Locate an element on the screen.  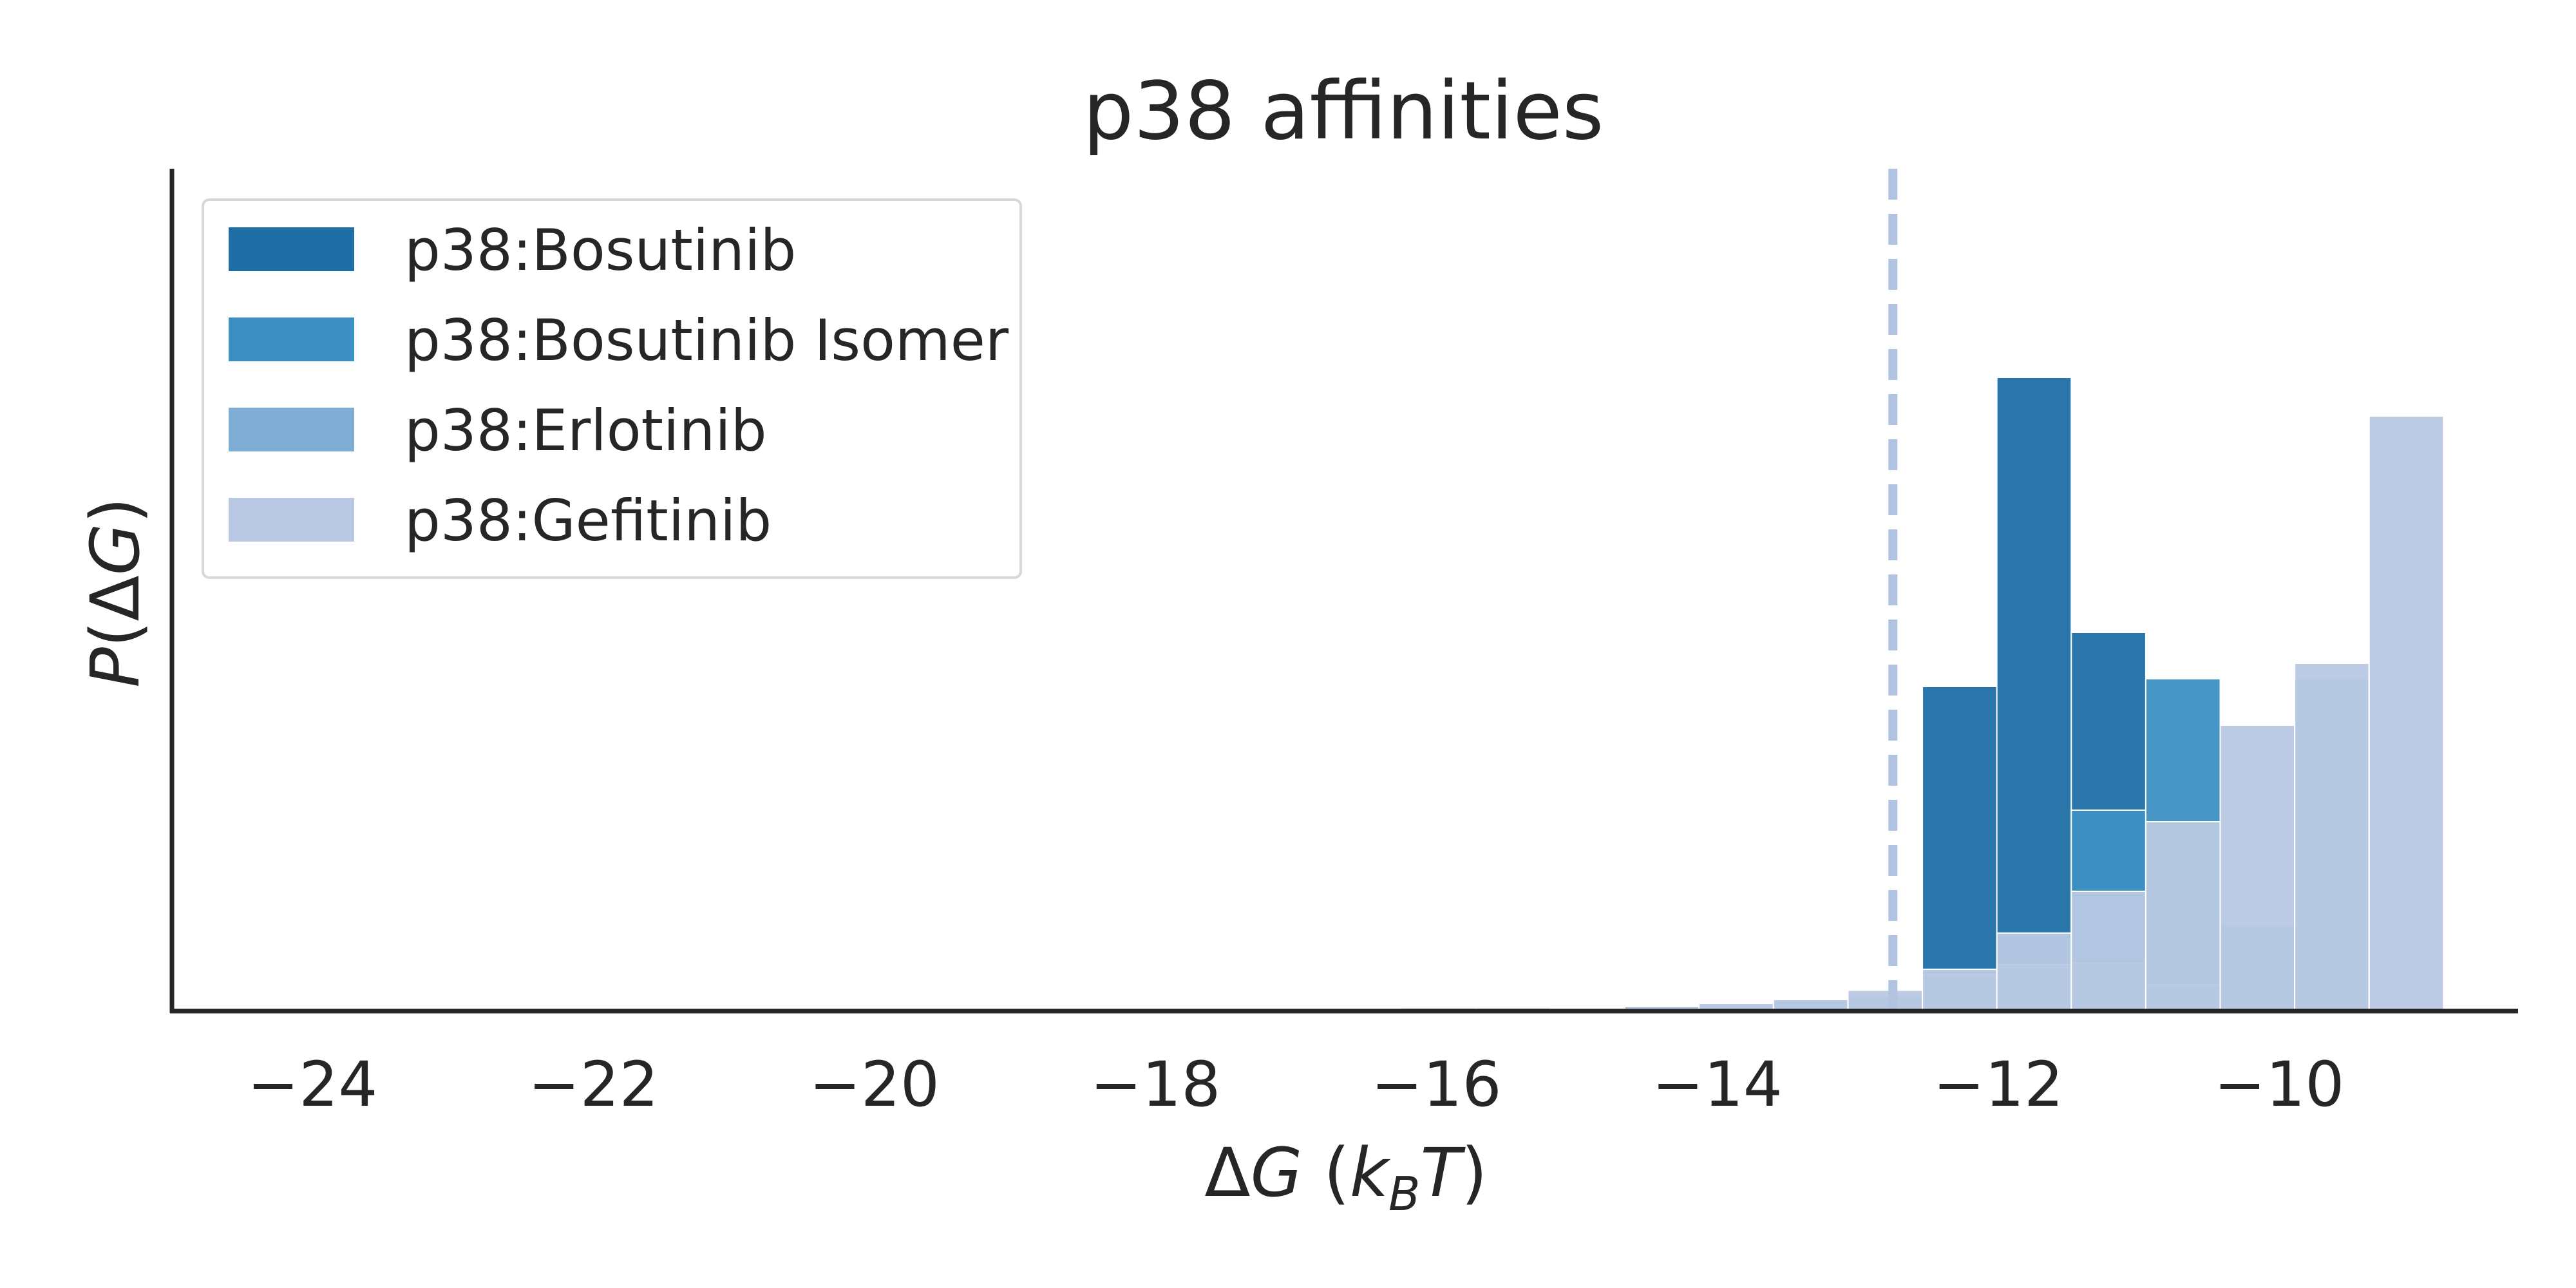
y-axis-label: P(ΔG) is located at coordinates (116, 592).